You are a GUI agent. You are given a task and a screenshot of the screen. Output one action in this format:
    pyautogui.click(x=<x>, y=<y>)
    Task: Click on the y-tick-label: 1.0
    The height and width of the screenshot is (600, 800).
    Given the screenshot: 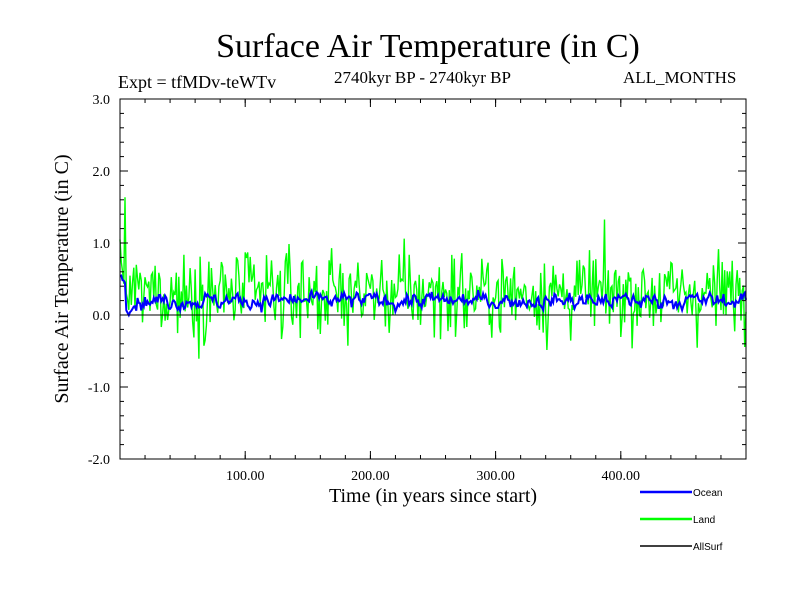 What is the action you would take?
    pyautogui.click(x=102, y=244)
    